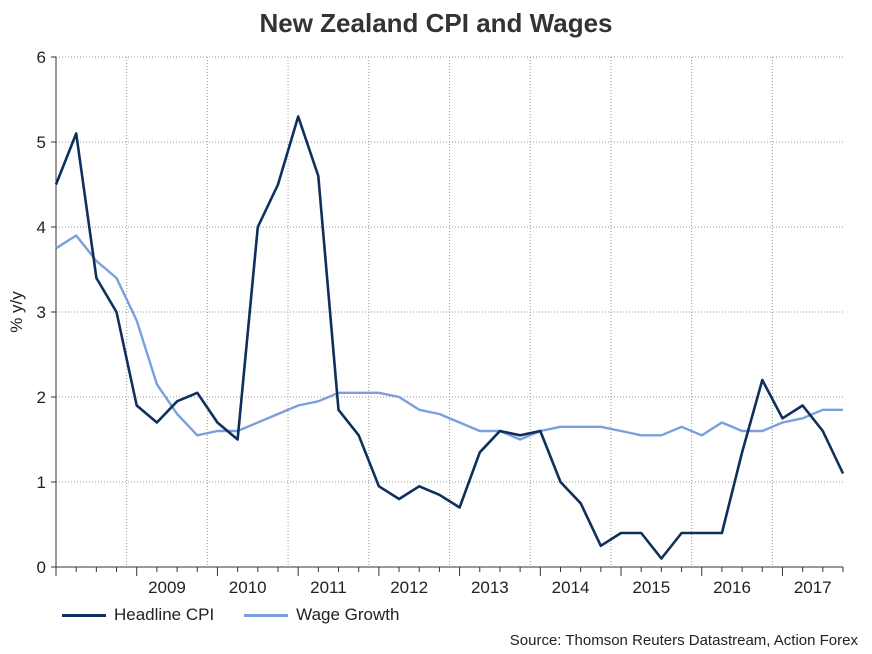  What do you see at coordinates (41, 57) in the screenshot?
I see `y-tick-label: 6` at bounding box center [41, 57].